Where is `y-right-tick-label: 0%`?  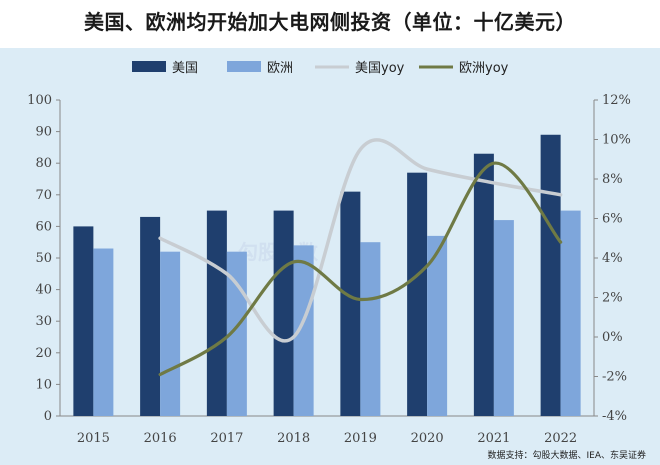 y-right-tick-label: 0% is located at coordinates (612, 337).